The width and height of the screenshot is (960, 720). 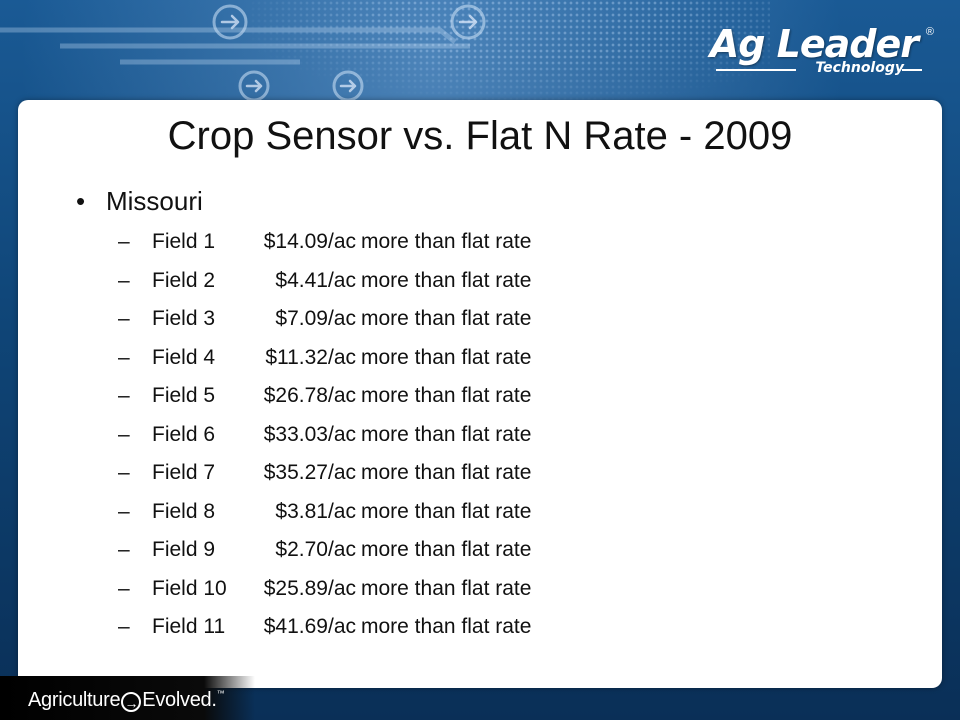 I want to click on logo-registered-mark: ®, so click(x=929, y=32).